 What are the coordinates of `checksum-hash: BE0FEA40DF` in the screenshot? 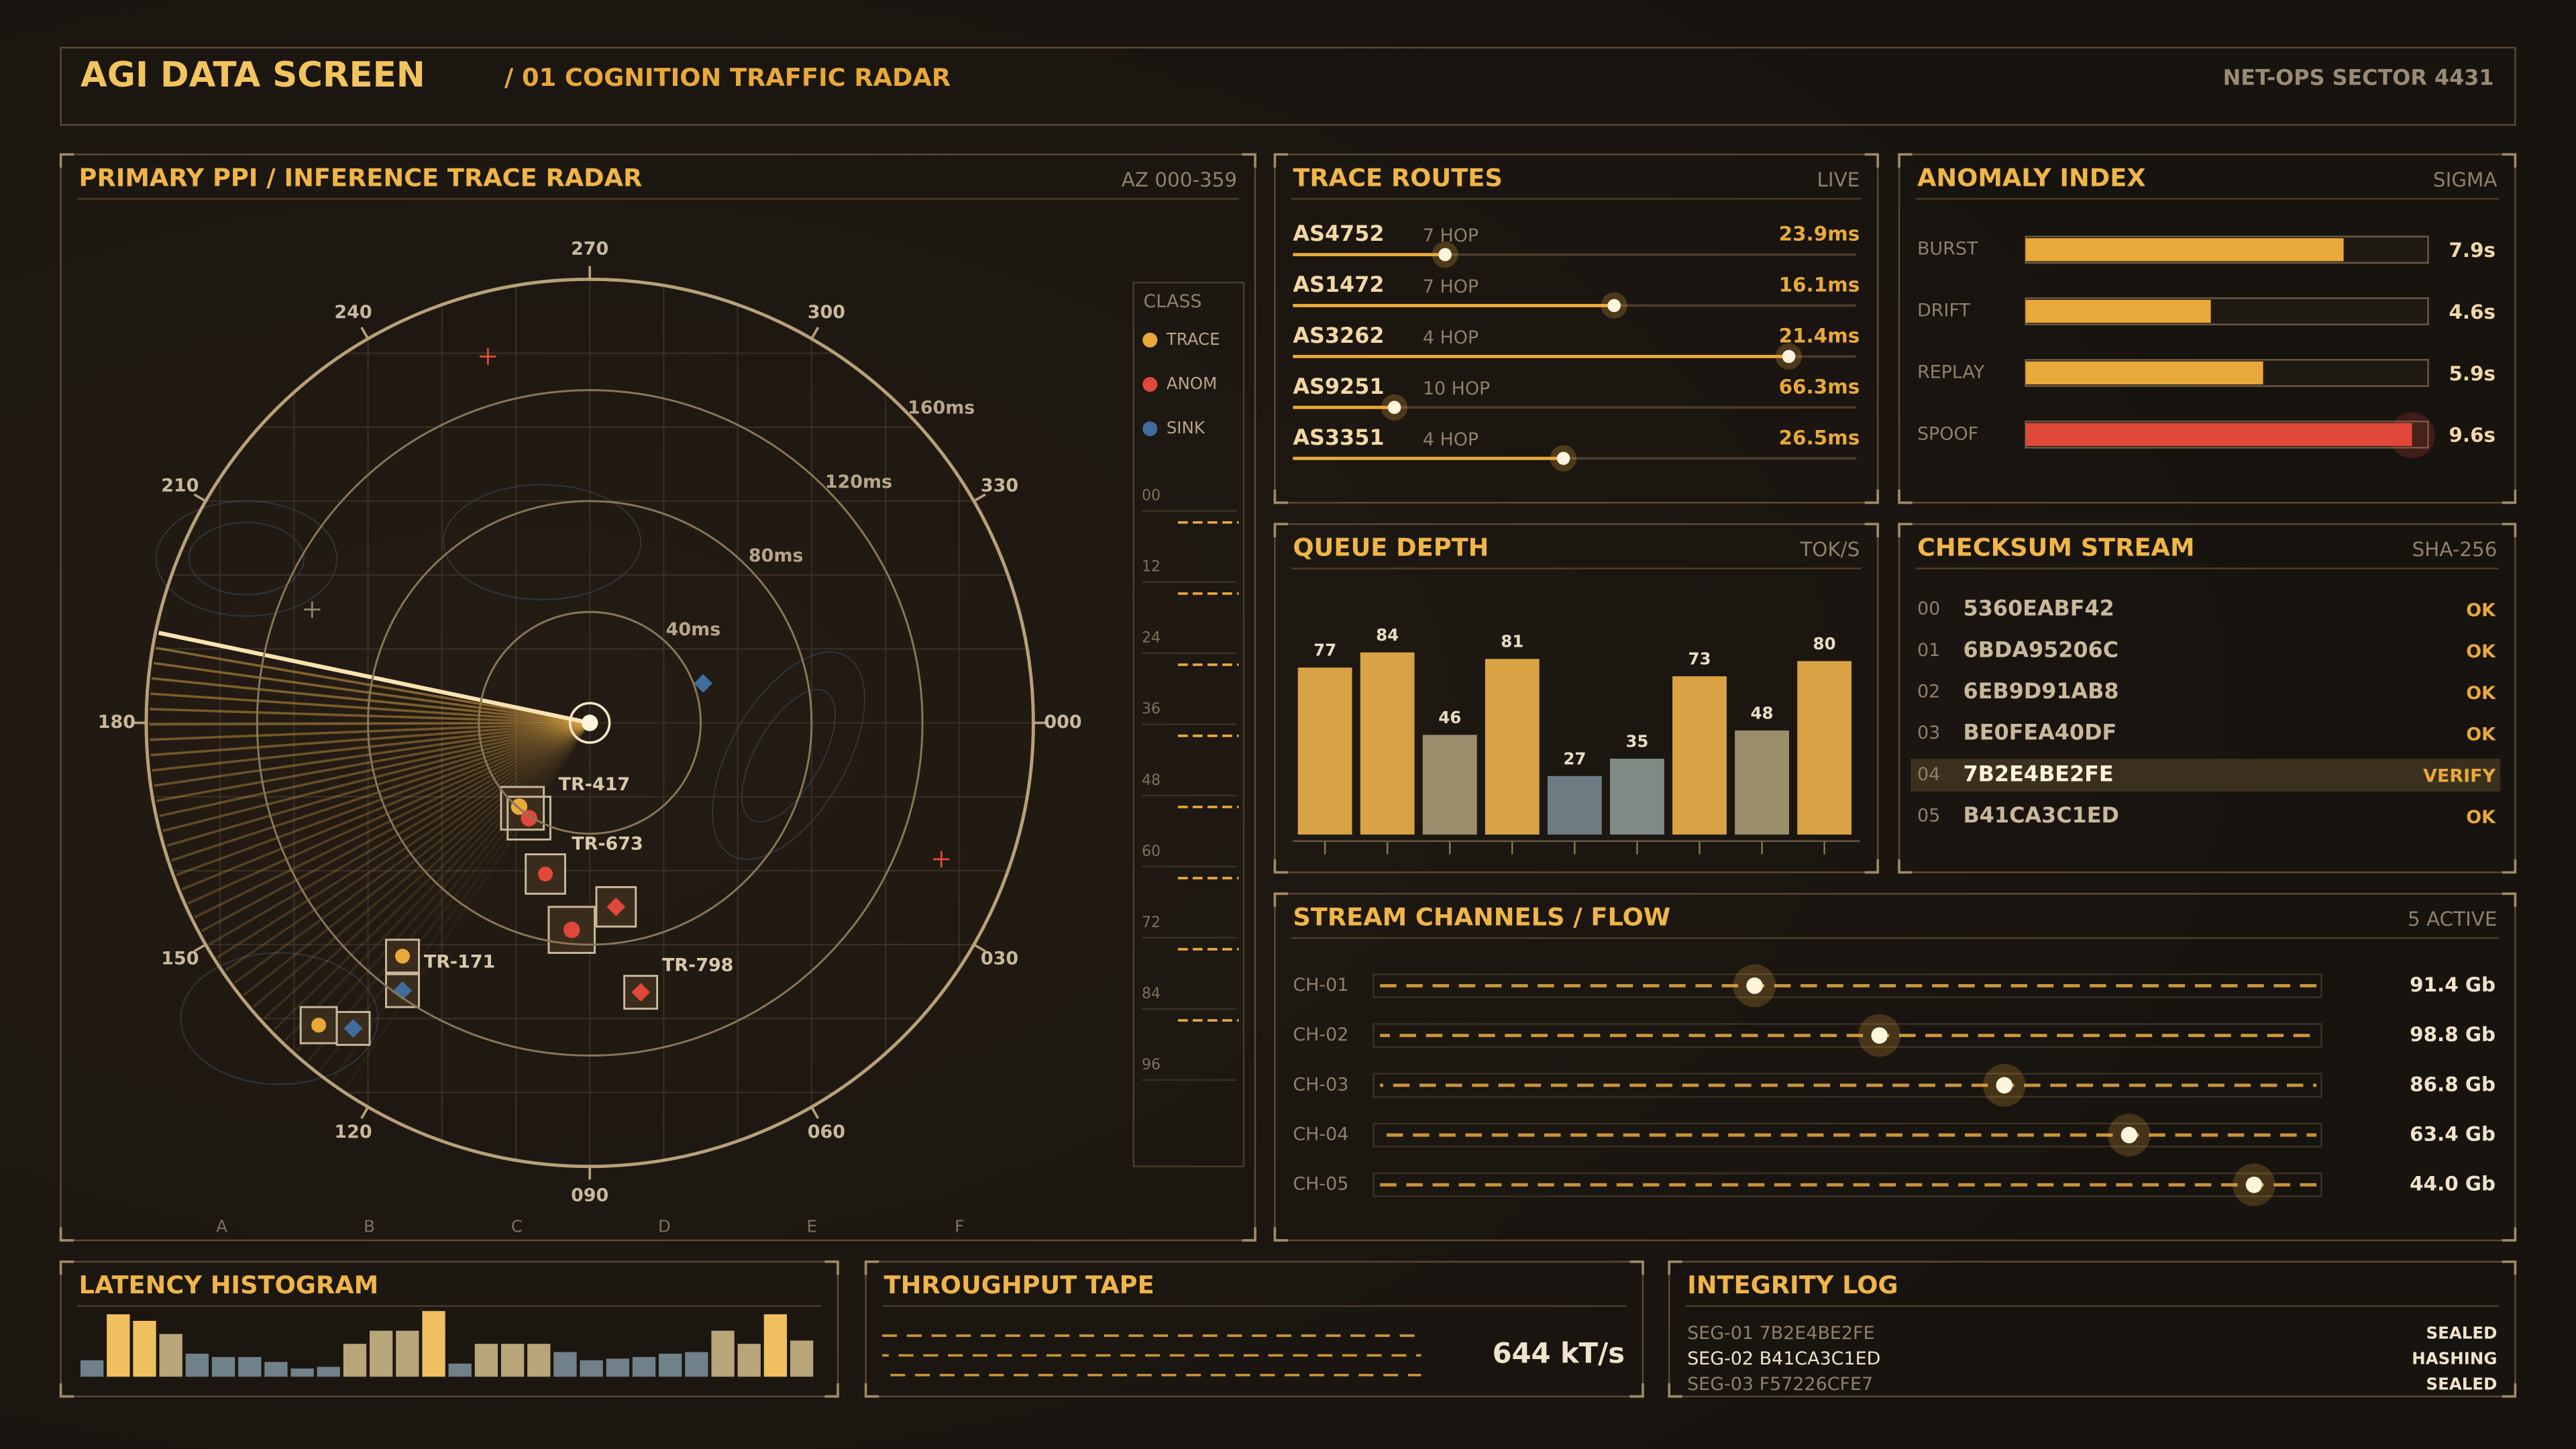 It's located at (2040, 732).